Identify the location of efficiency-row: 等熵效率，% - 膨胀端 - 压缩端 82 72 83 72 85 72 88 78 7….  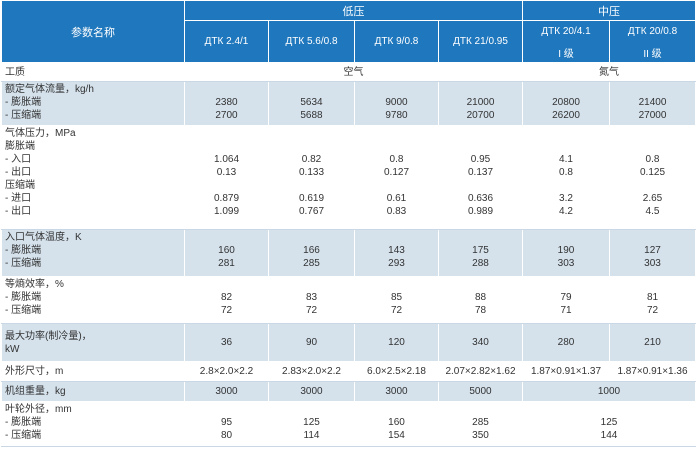
(348, 300).